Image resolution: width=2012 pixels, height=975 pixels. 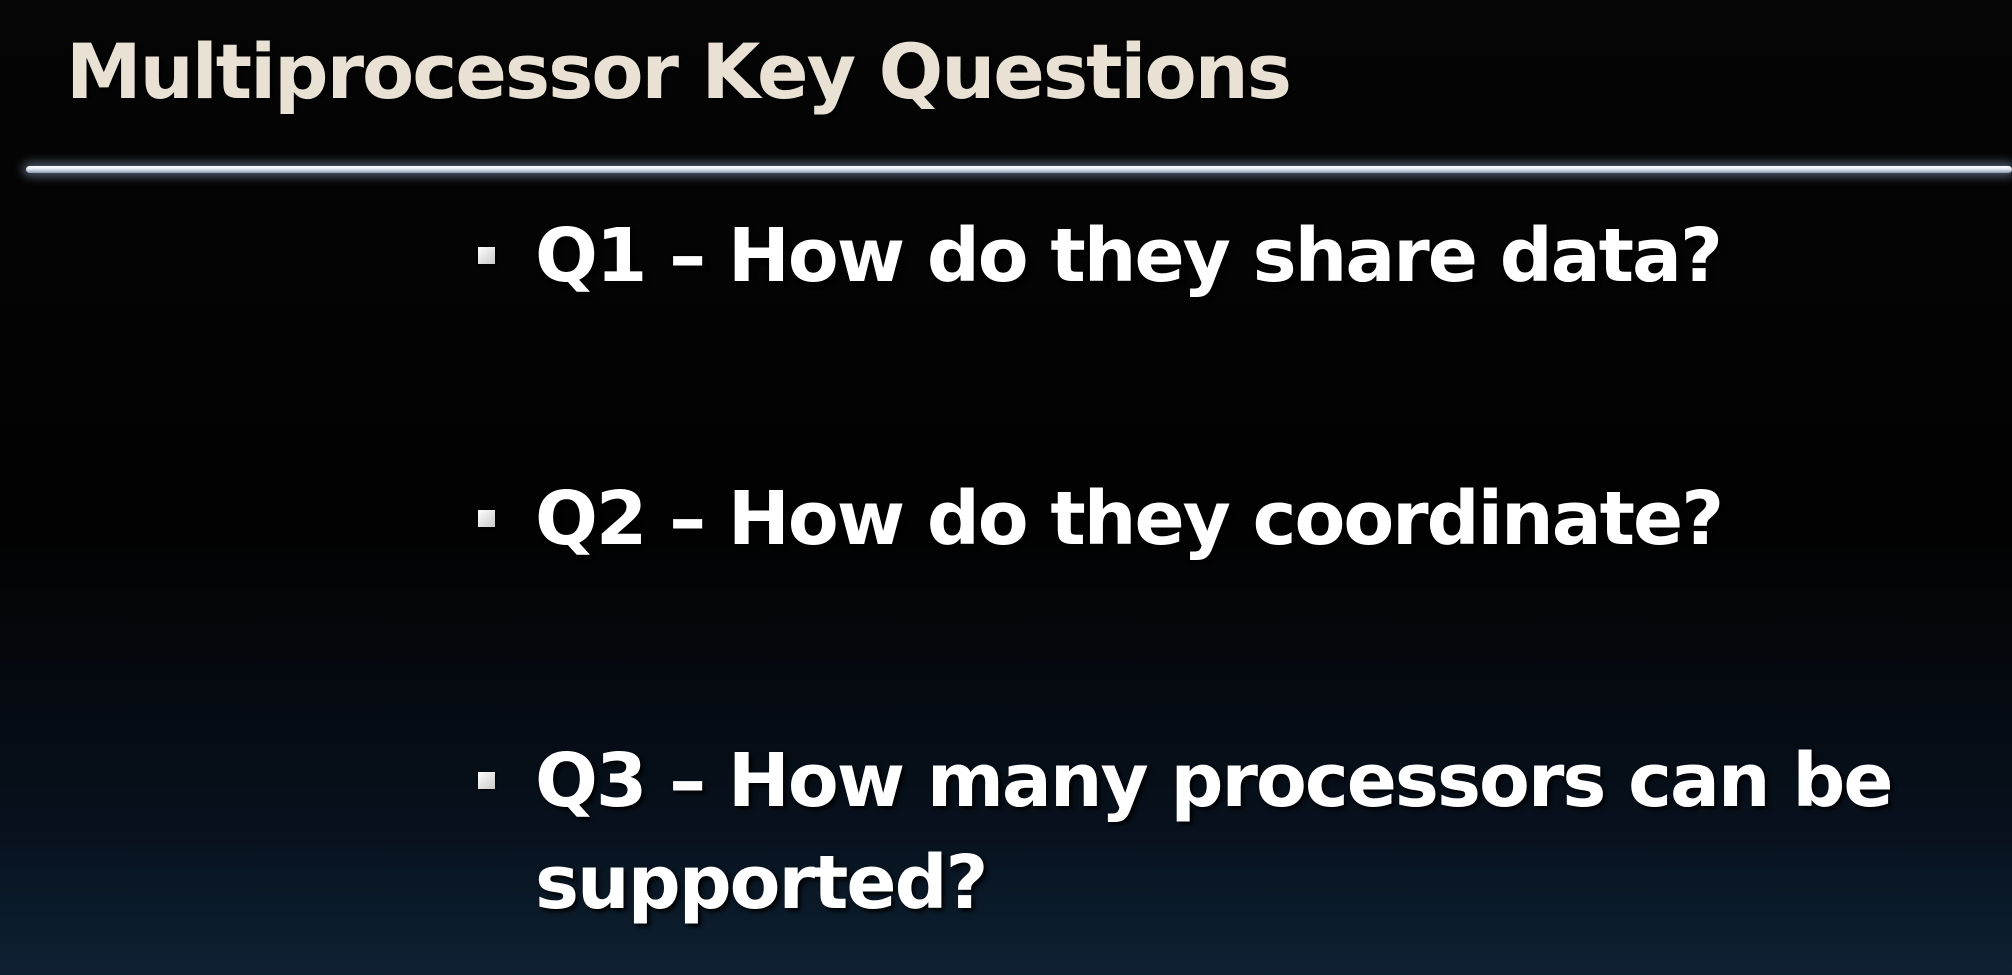 What do you see at coordinates (1129, 519) in the screenshot?
I see `bullet-text-q2: Q2 – How do they coordinate?` at bounding box center [1129, 519].